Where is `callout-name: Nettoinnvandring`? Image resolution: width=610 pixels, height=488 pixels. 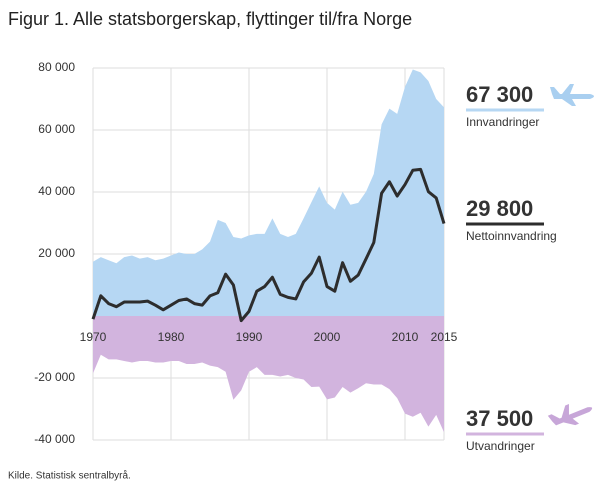
callout-name: Nettoinnvandring is located at coordinates (511, 236).